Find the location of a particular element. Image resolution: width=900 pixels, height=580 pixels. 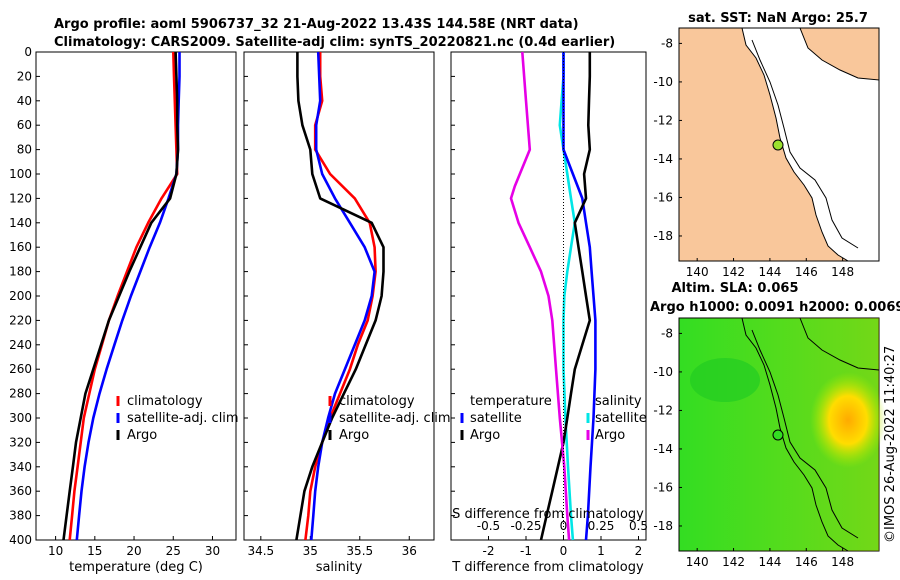

y-tick-label: 40 is located at coordinates (24, 101).